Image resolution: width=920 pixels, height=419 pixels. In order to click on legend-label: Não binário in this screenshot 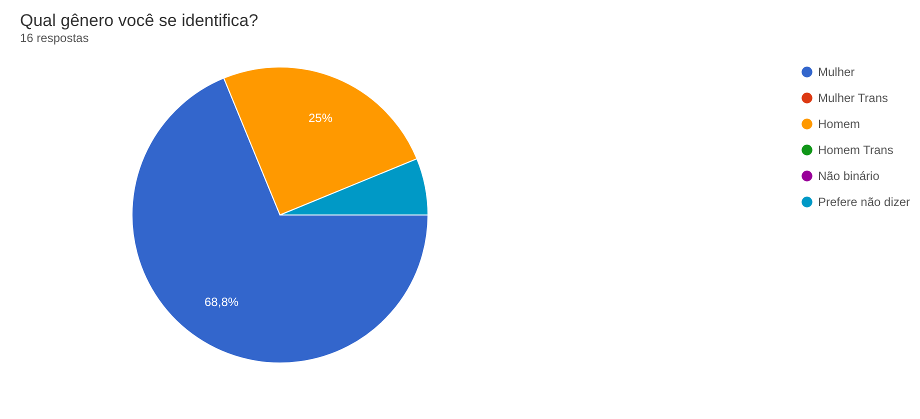, I will do `click(849, 176)`.